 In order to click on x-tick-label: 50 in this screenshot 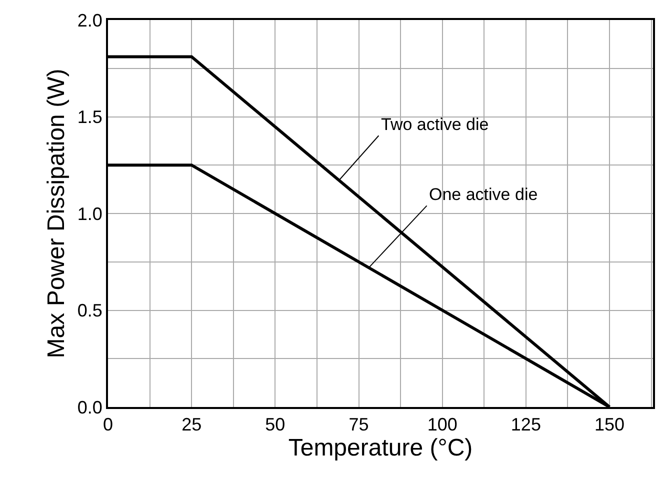, I will do `click(275, 424)`.